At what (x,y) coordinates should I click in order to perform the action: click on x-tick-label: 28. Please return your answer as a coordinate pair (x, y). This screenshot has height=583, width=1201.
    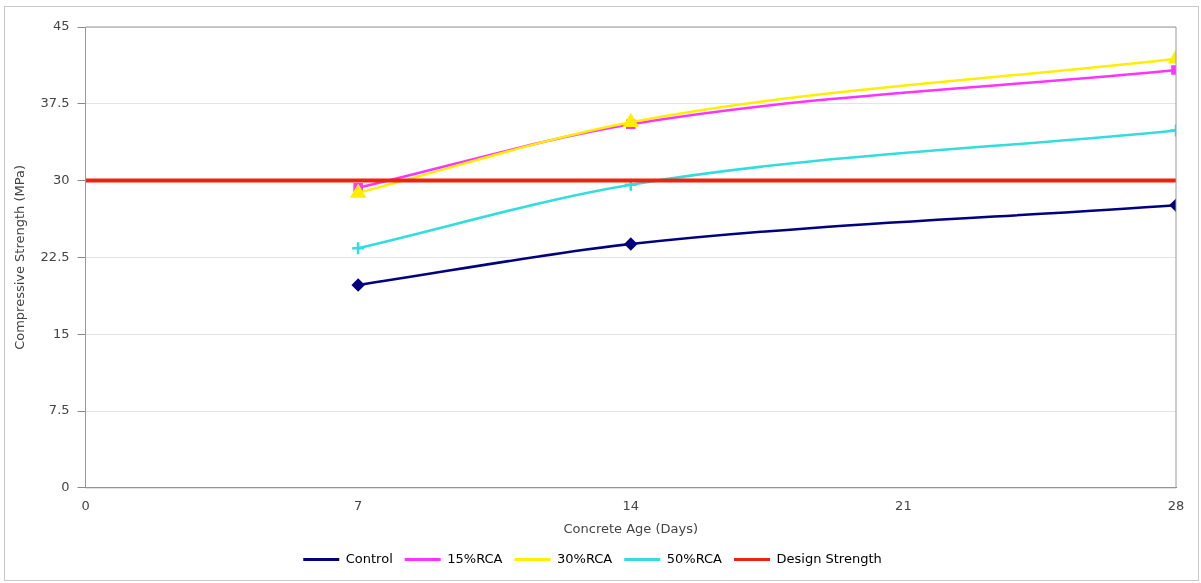
    Looking at the image, I should click on (1176, 505).